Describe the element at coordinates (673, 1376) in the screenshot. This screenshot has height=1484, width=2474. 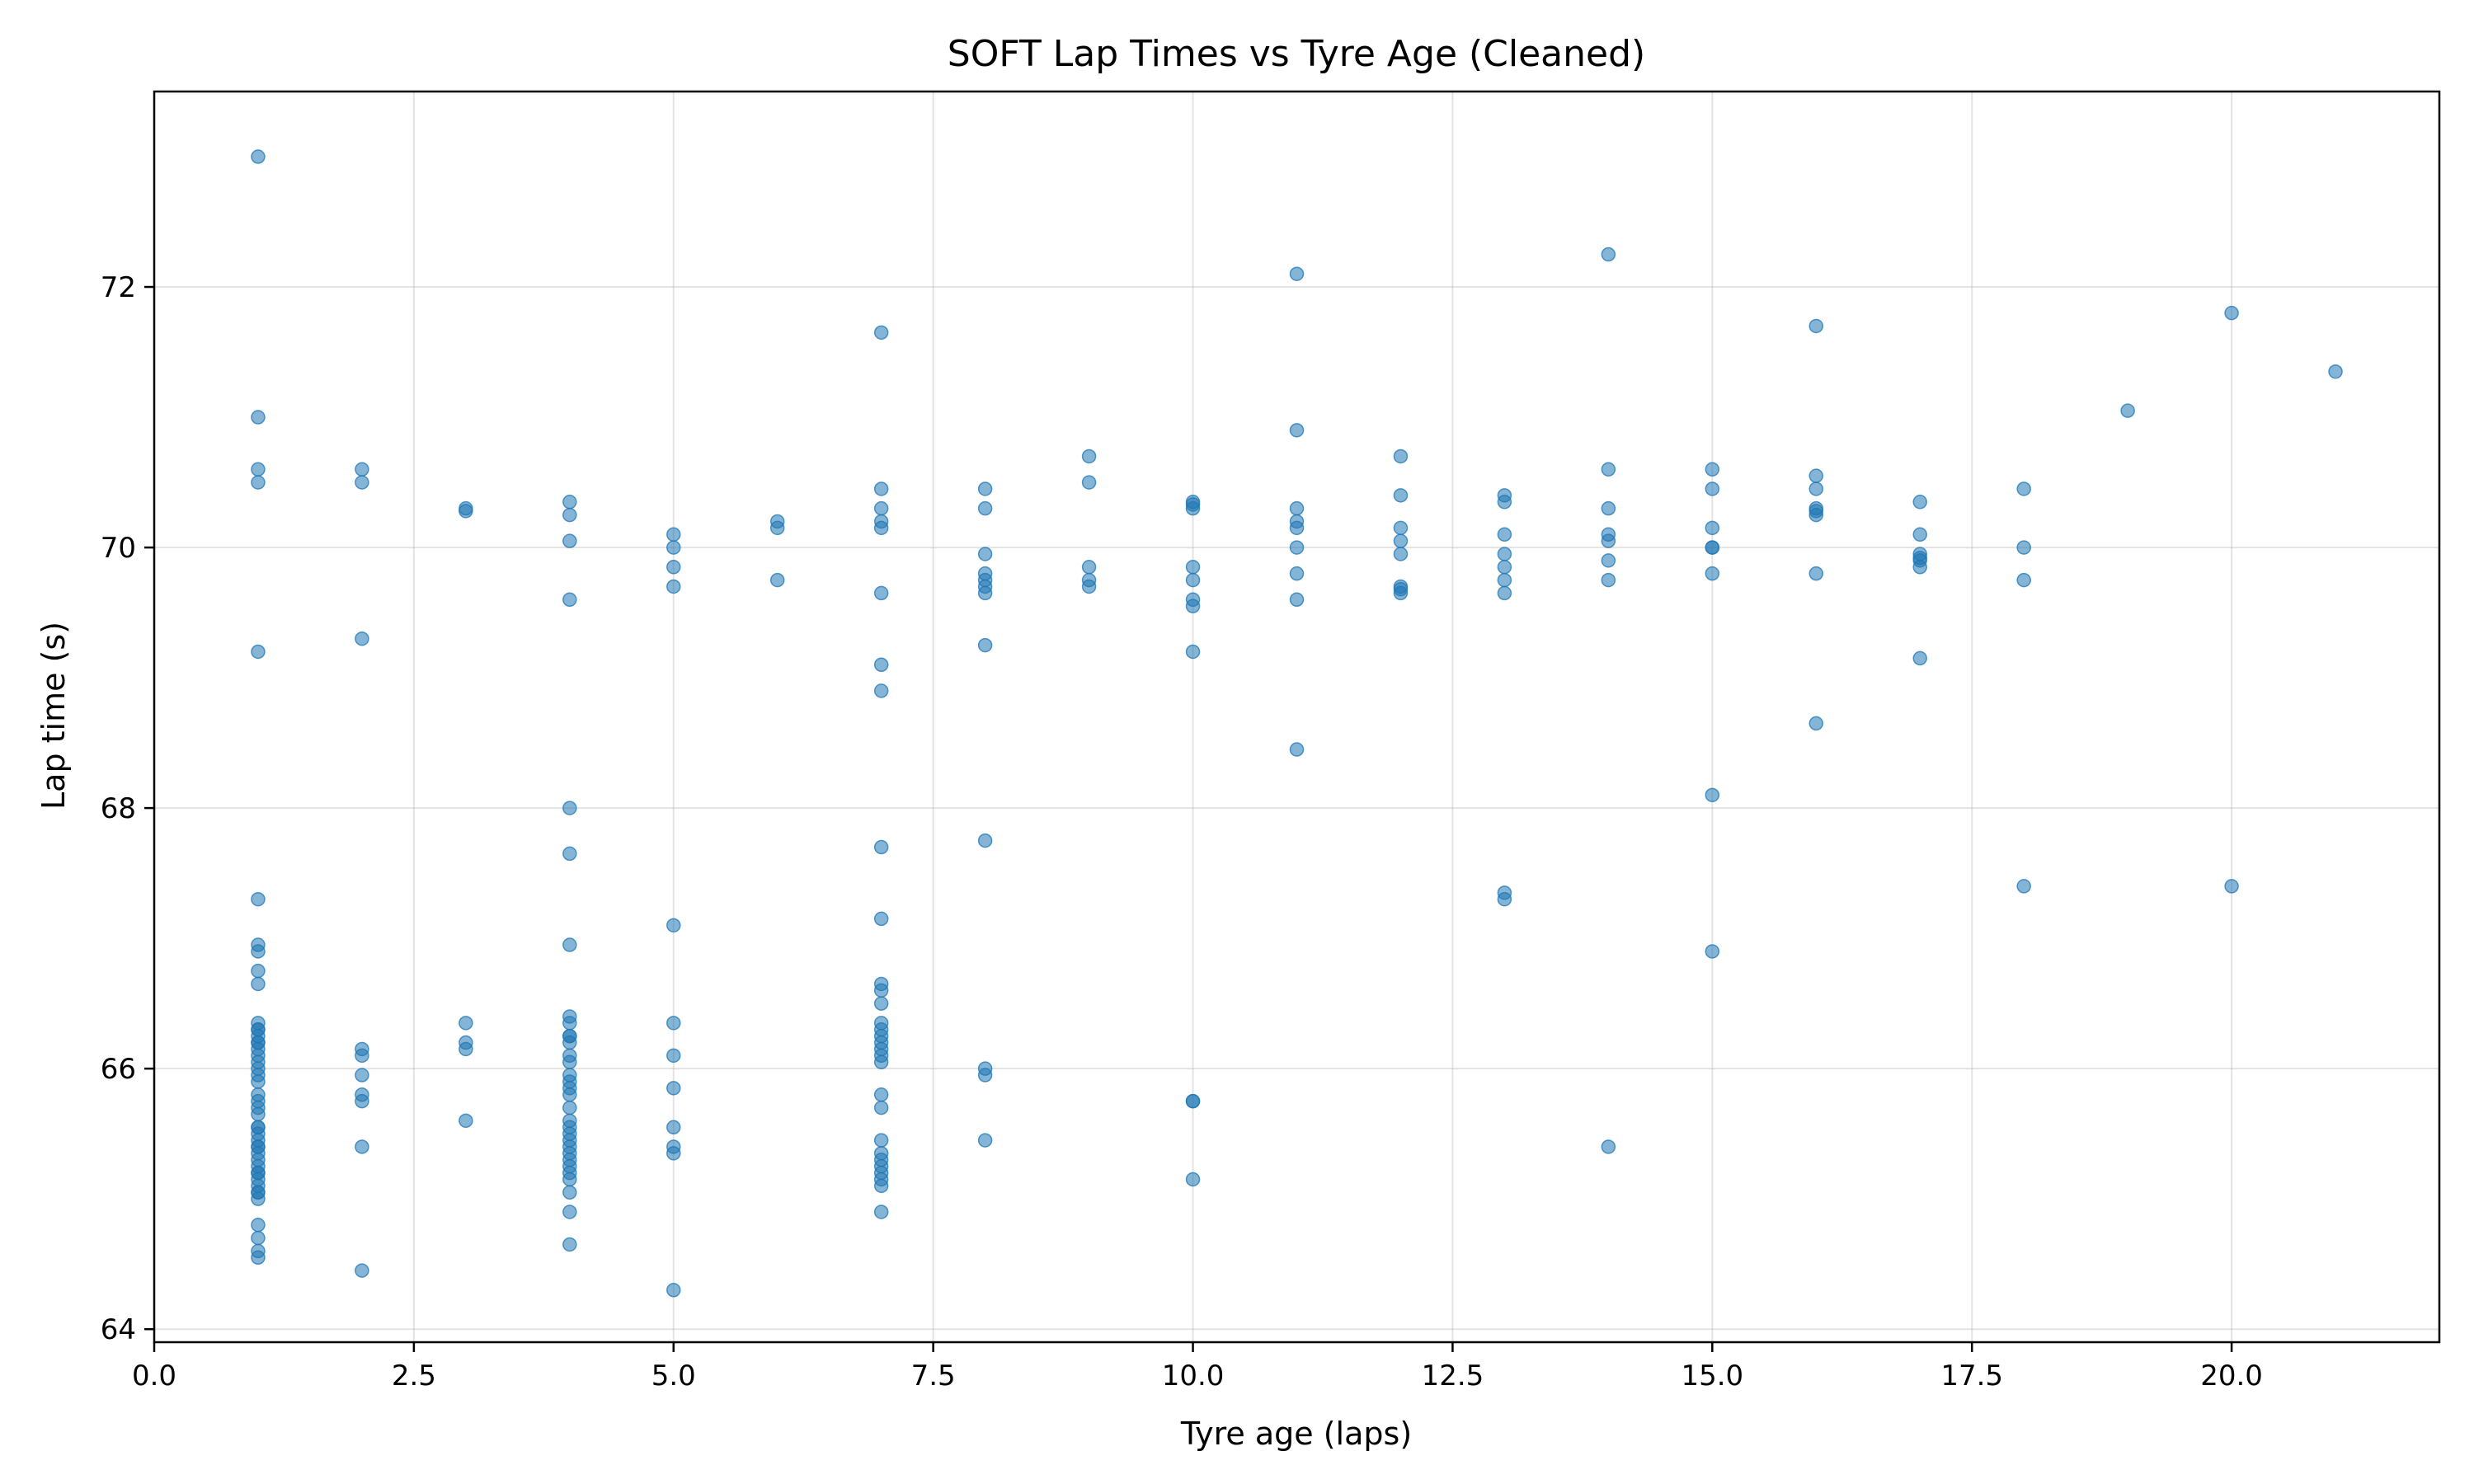
I see `x-tick-label: 5.0` at that location.